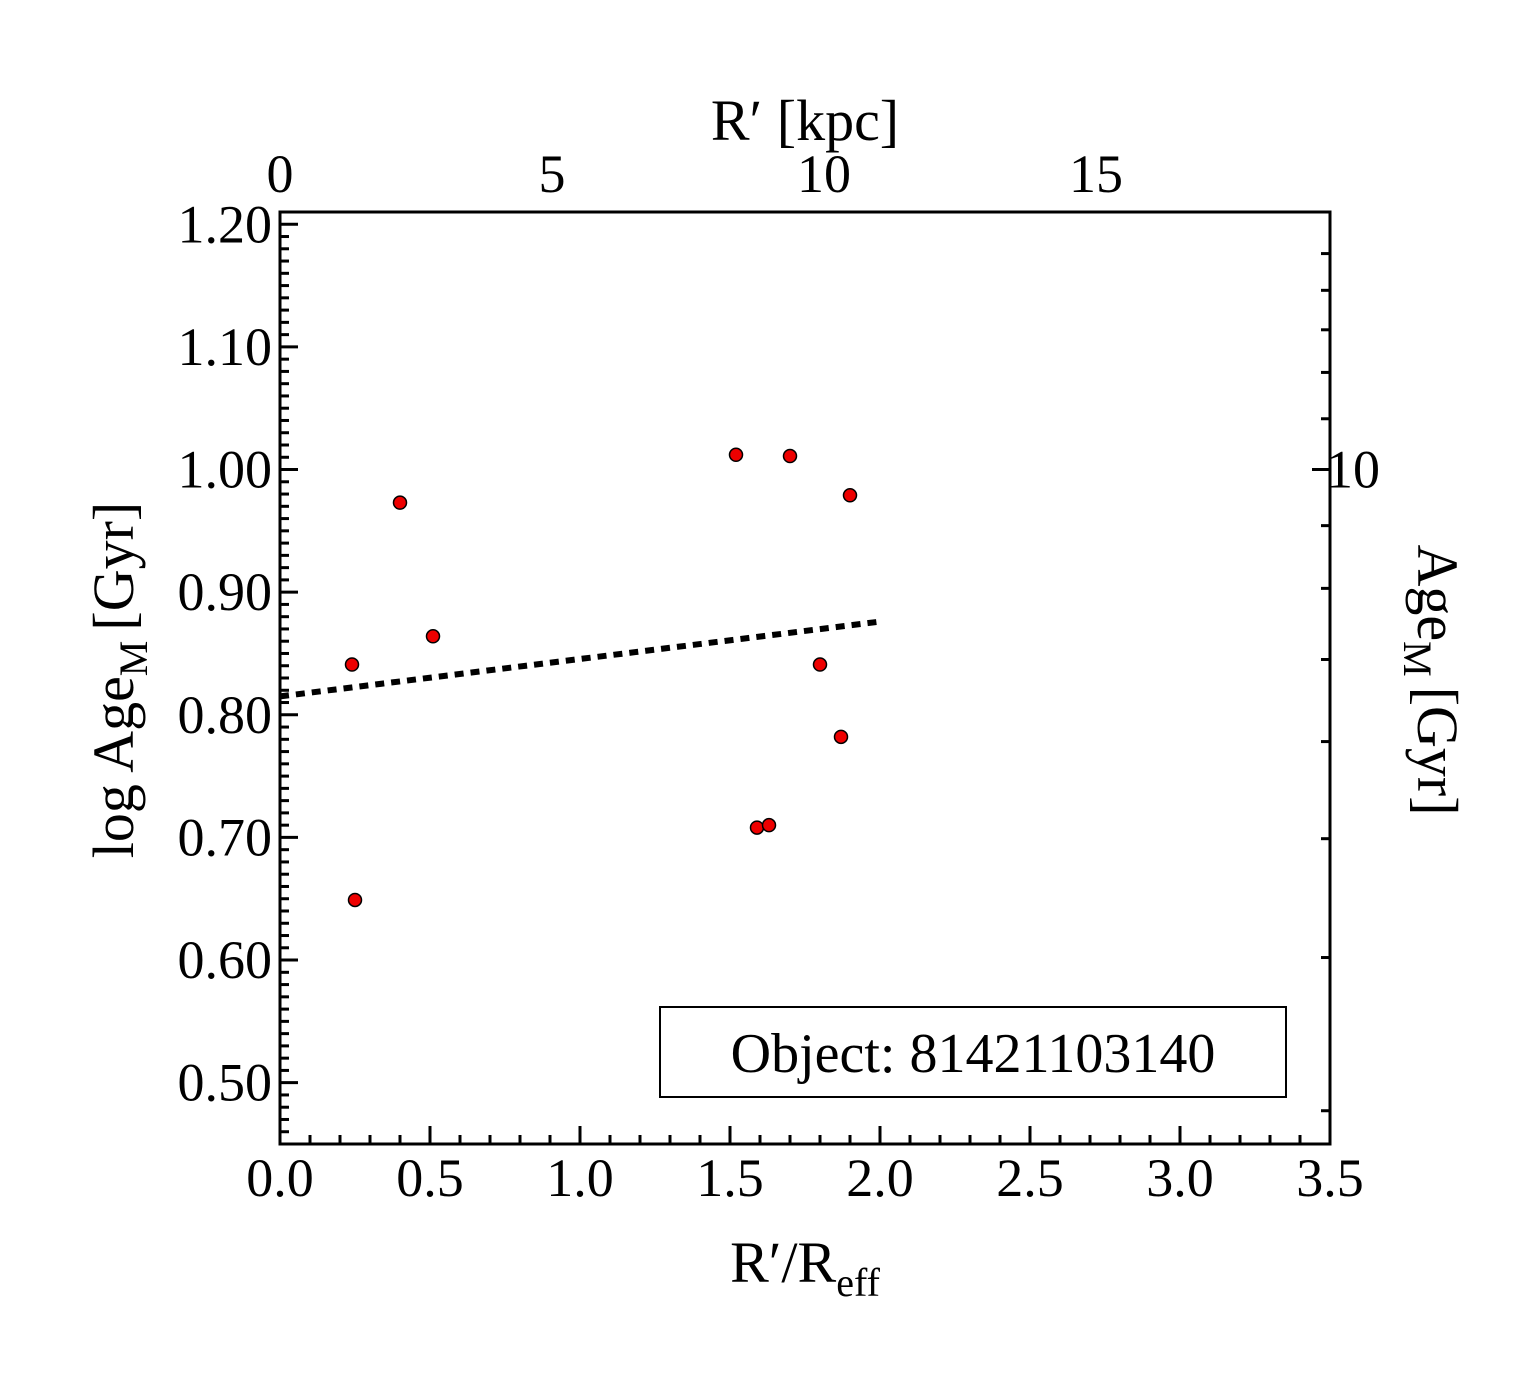 This screenshot has height=1375, width=1540. I want to click on y-axis-title: log AgeM[Gyr], so click(118, 680).